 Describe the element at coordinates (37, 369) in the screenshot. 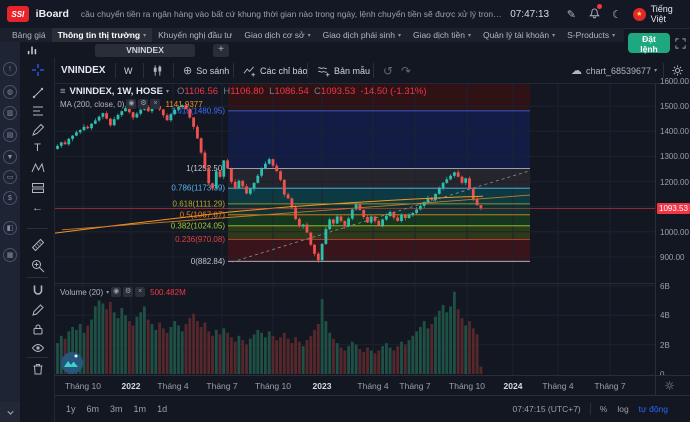

I see `remove-drawings-icon` at that location.